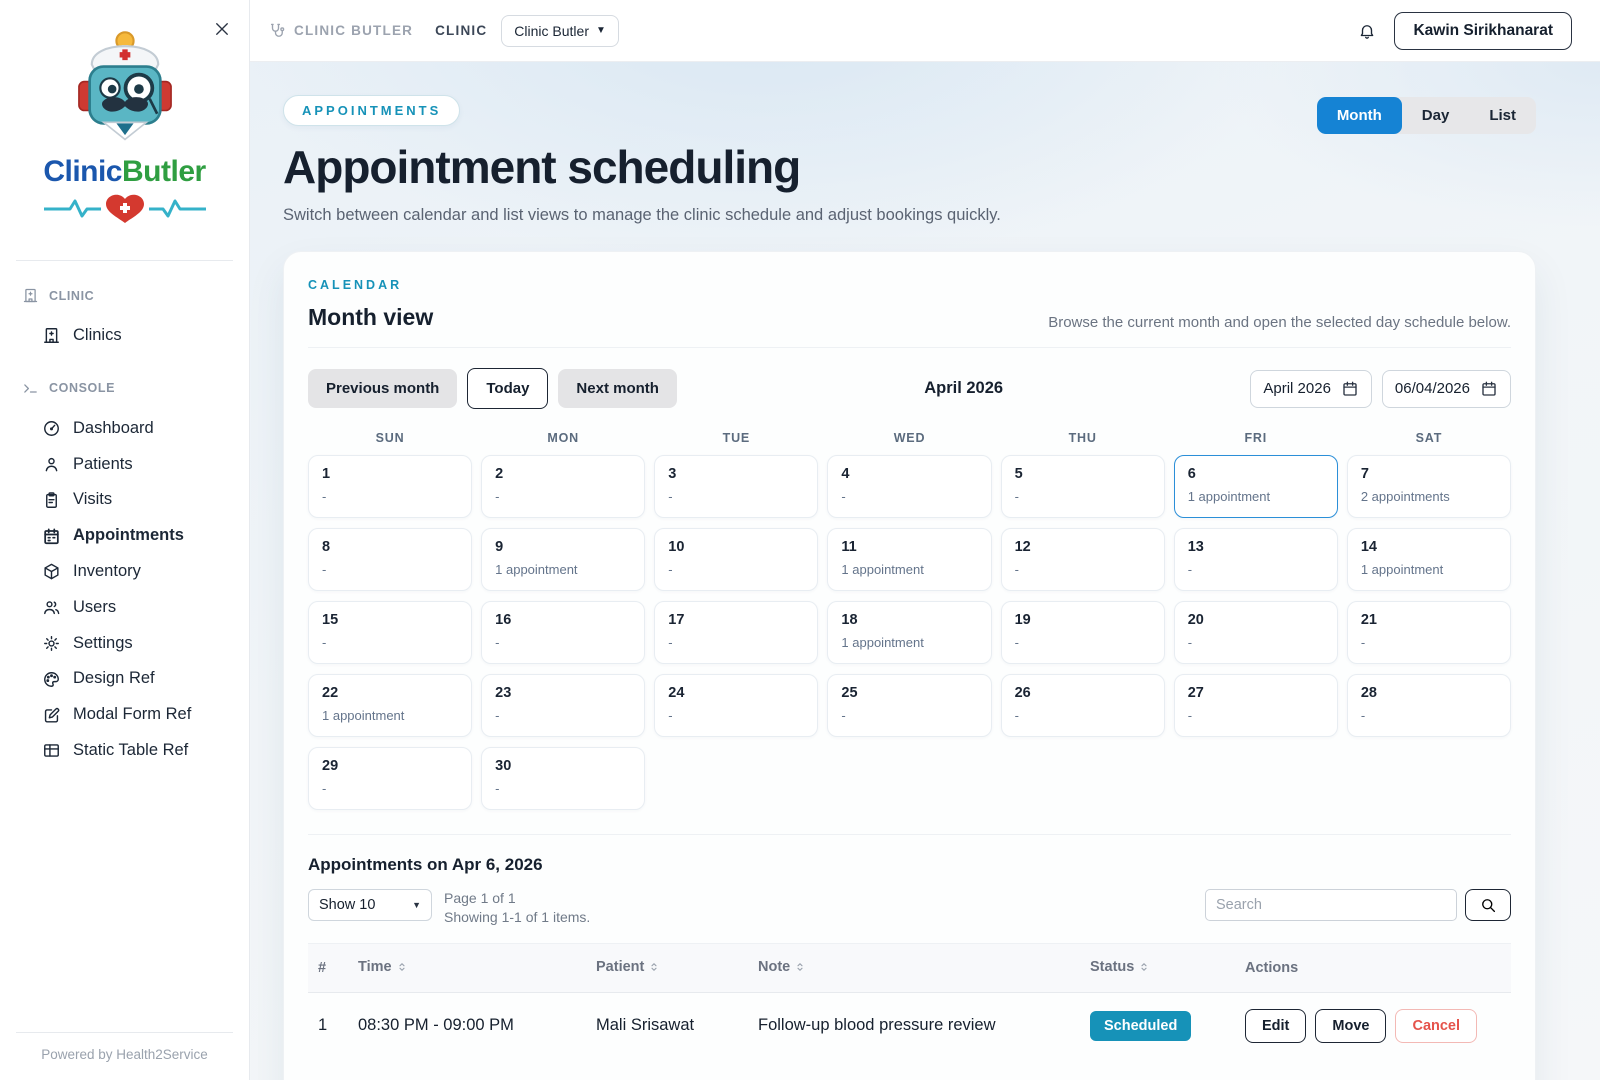 Image resolution: width=1600 pixels, height=1080 pixels. What do you see at coordinates (1436, 1025) in the screenshot?
I see `cancel-appointment-button: Cancel` at bounding box center [1436, 1025].